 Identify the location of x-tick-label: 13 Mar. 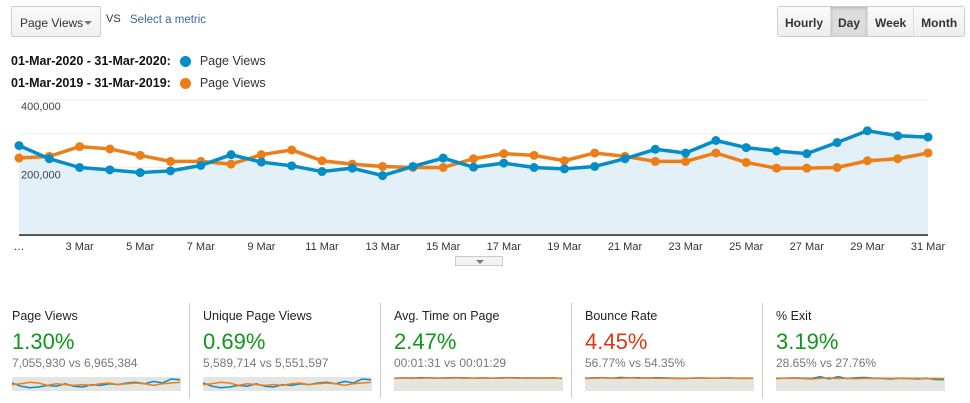
(382, 247).